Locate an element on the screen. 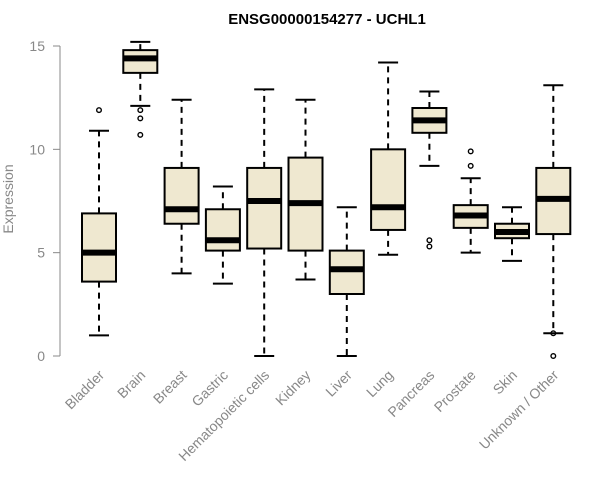  box-prostate is located at coordinates (470, 201).